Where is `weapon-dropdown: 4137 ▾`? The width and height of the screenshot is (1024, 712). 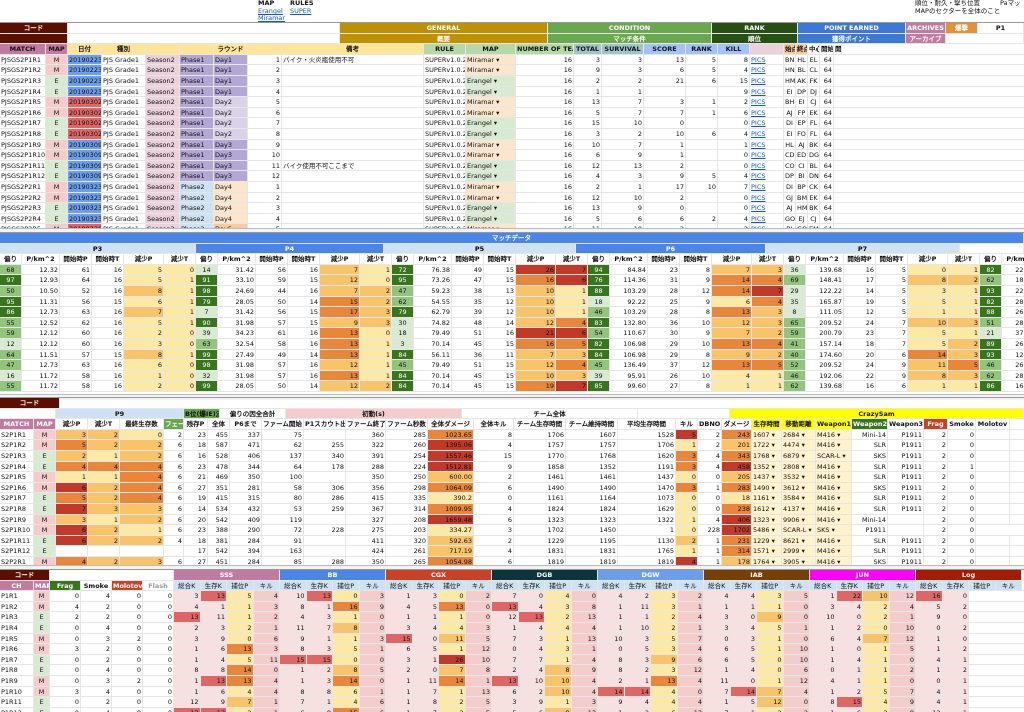 weapon-dropdown: 4137 ▾ is located at coordinates (799, 508).